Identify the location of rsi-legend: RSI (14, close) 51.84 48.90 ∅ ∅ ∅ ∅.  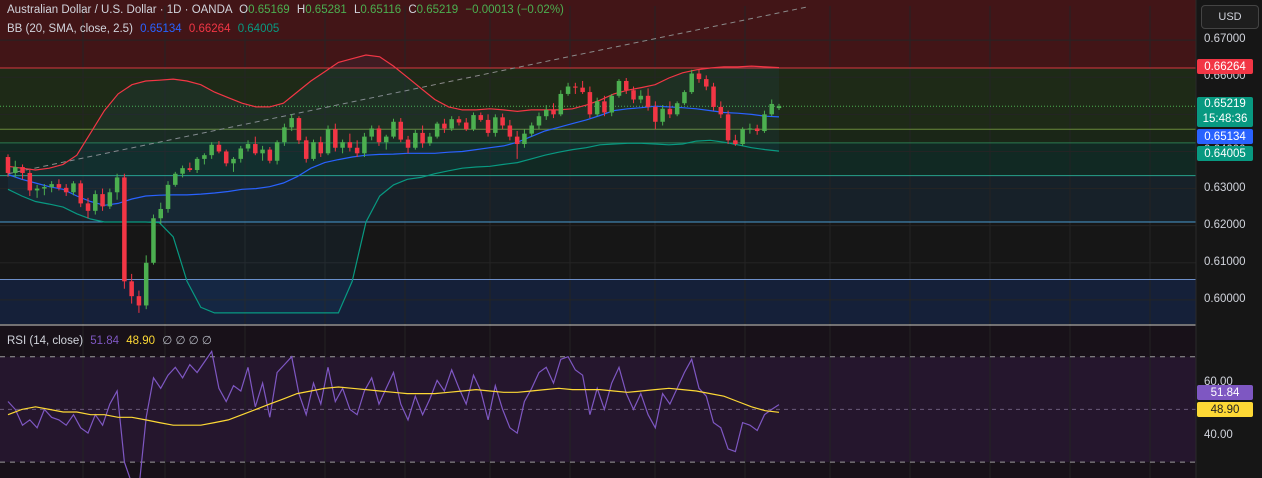
(109, 340).